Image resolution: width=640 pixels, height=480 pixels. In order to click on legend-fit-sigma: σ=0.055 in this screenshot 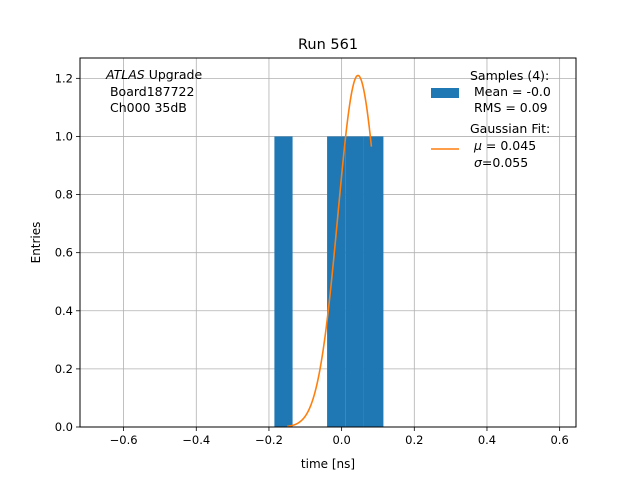, I will do `click(499, 162)`.